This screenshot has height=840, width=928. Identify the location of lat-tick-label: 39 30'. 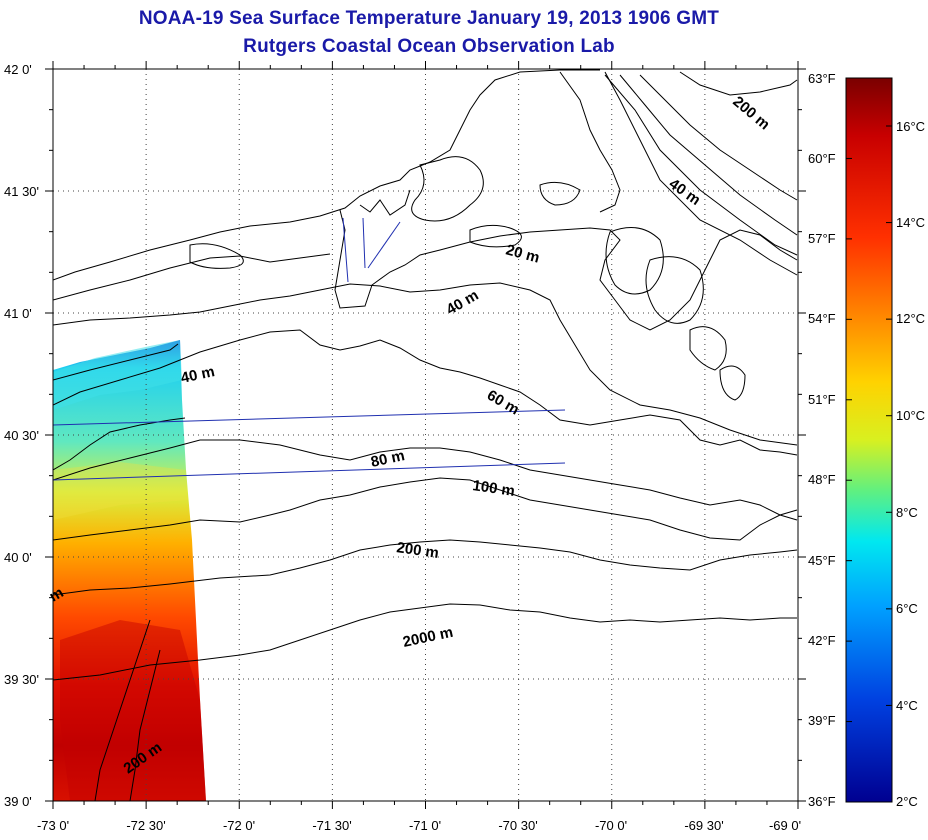
(22, 679).